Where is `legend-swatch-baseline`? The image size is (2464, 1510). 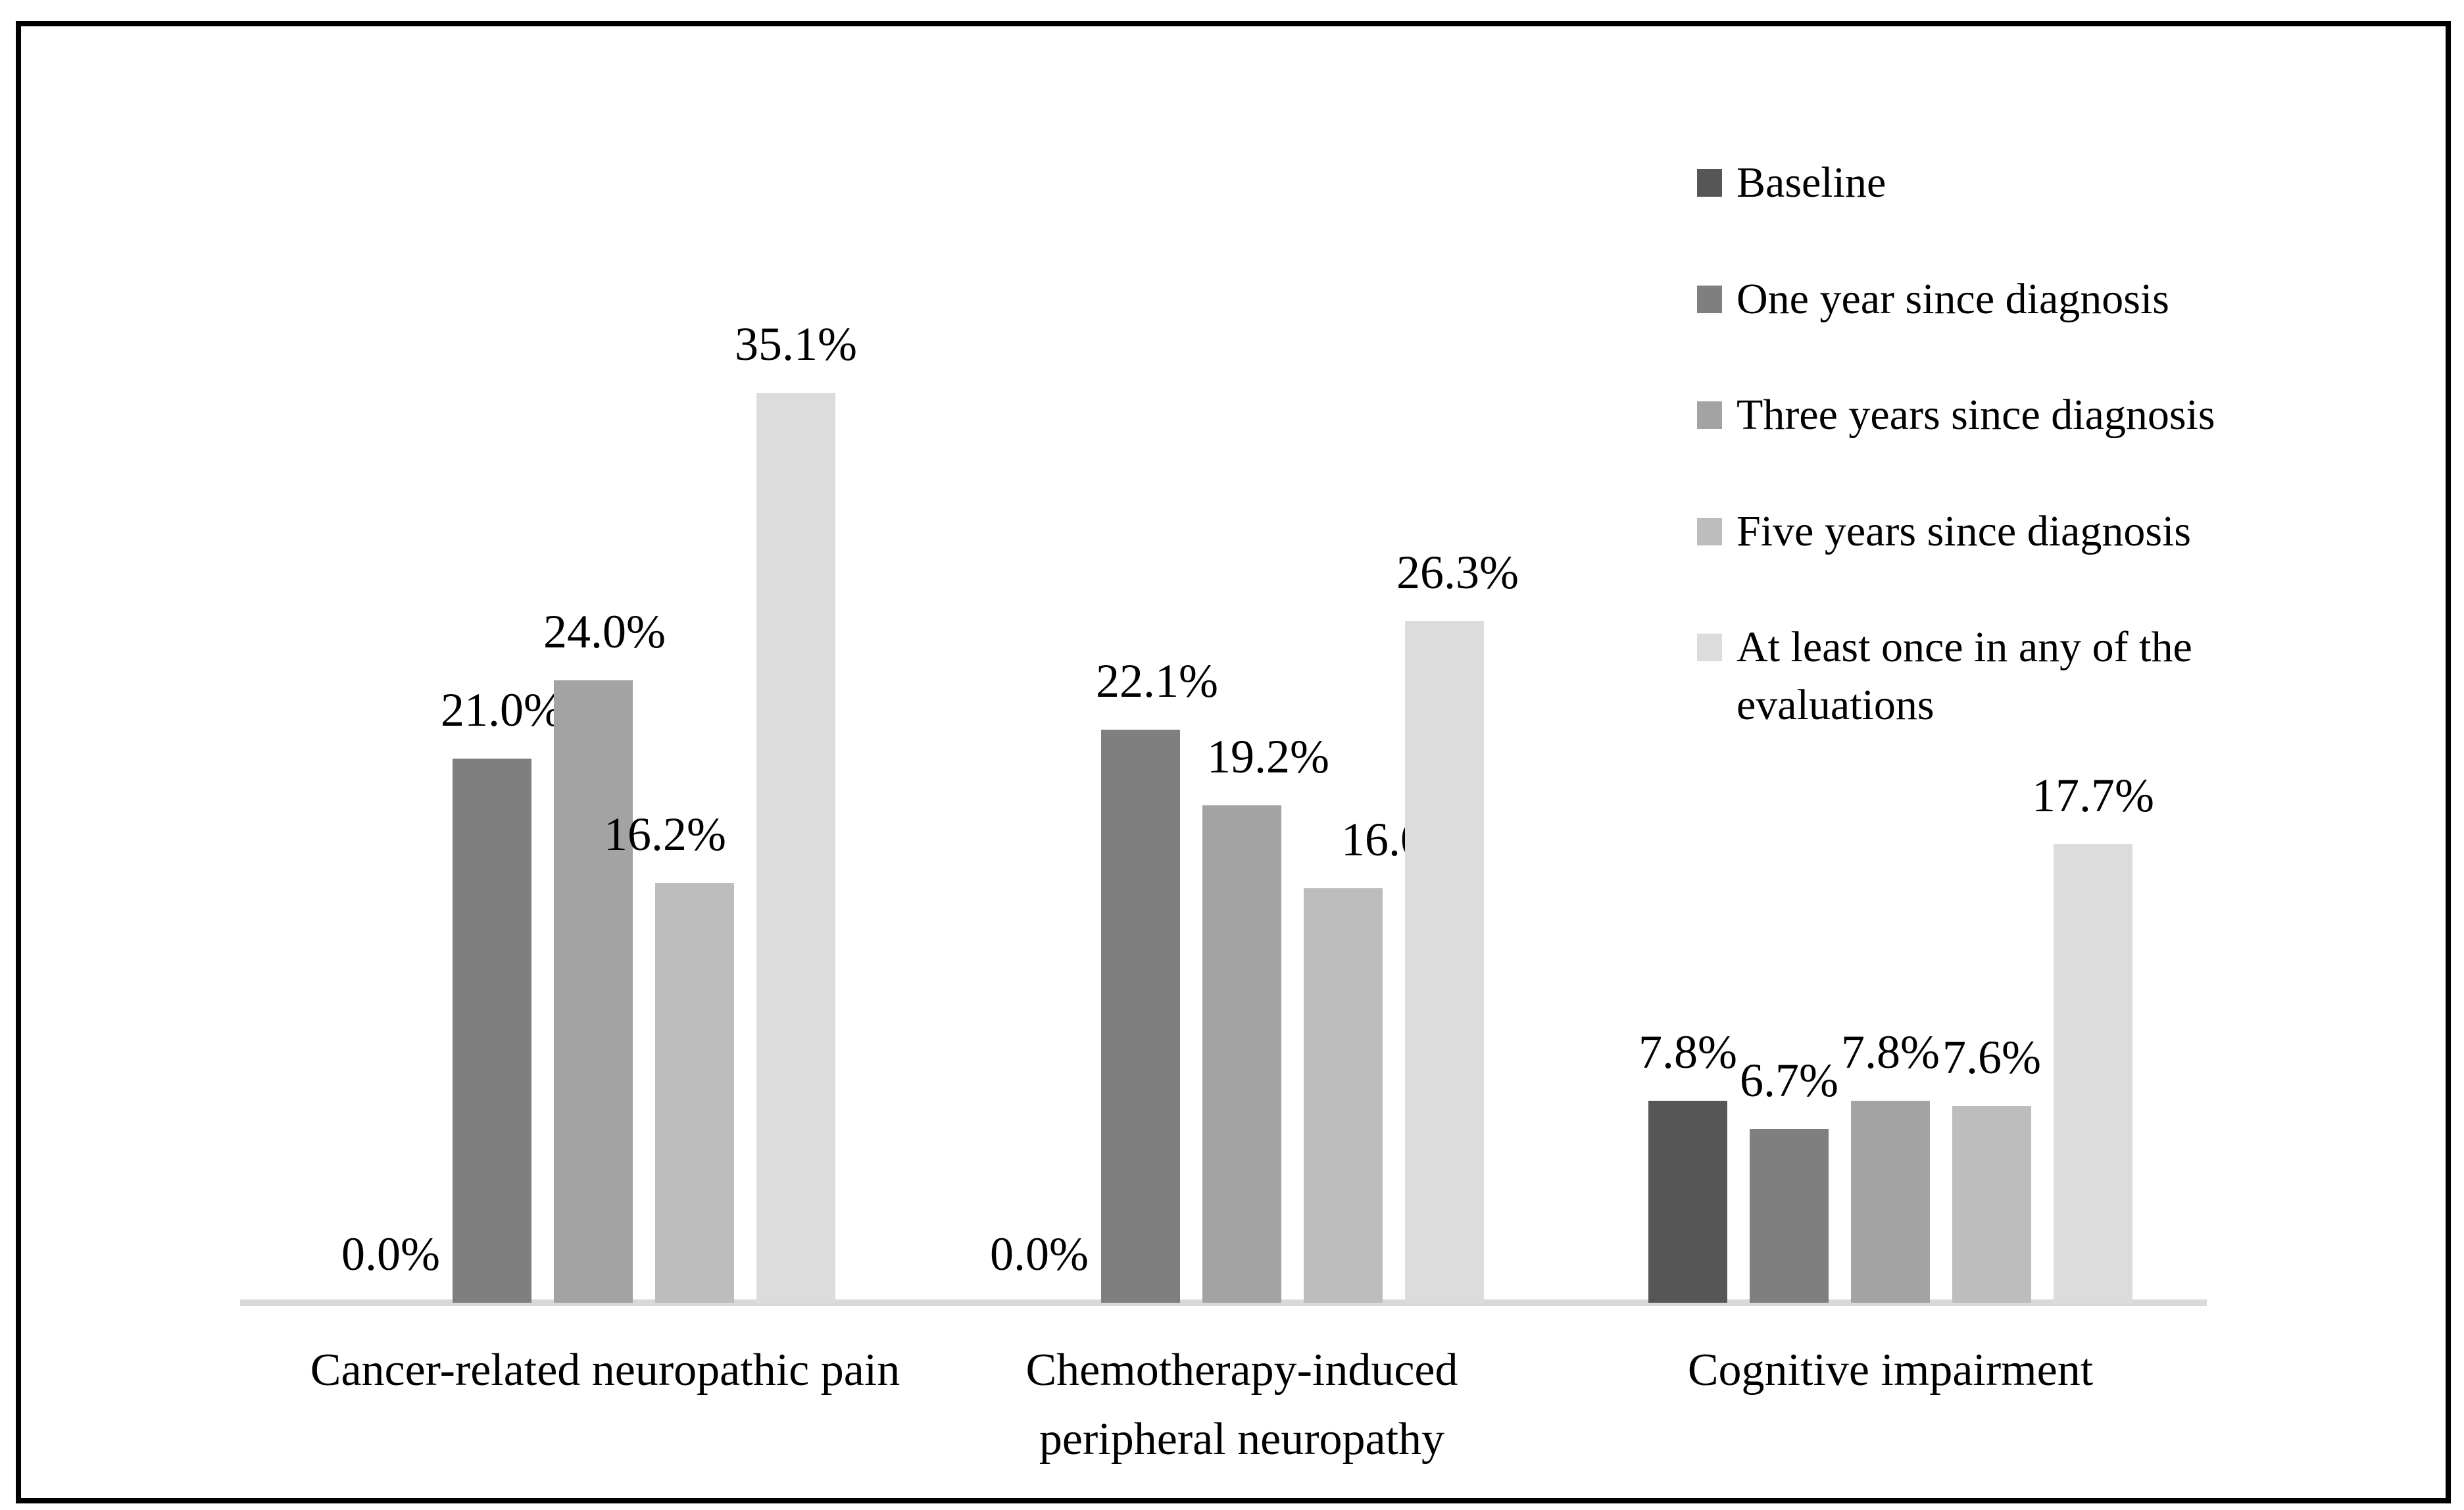
legend-swatch-baseline is located at coordinates (1709, 183).